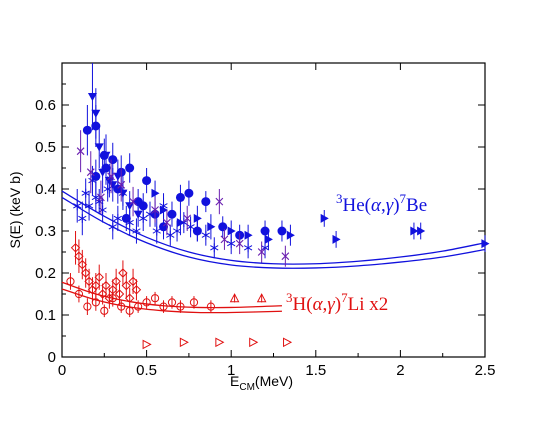 This screenshot has height=421, width=545. Describe the element at coordinates (52, 357) in the screenshot. I see `y-tick-label: 0` at that location.